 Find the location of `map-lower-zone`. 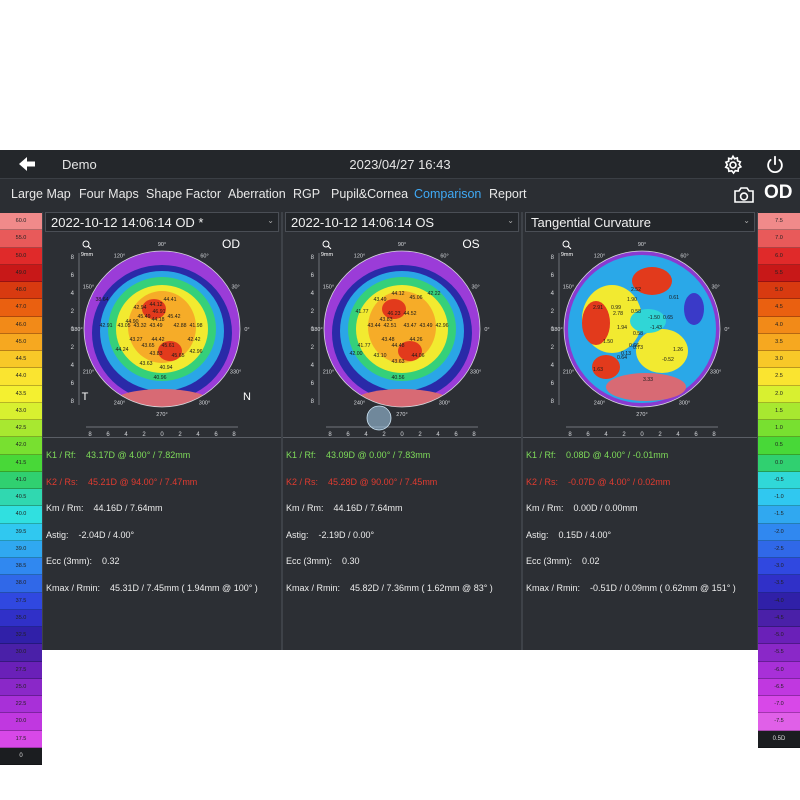

map-lower-zone is located at coordinates (402, 398).